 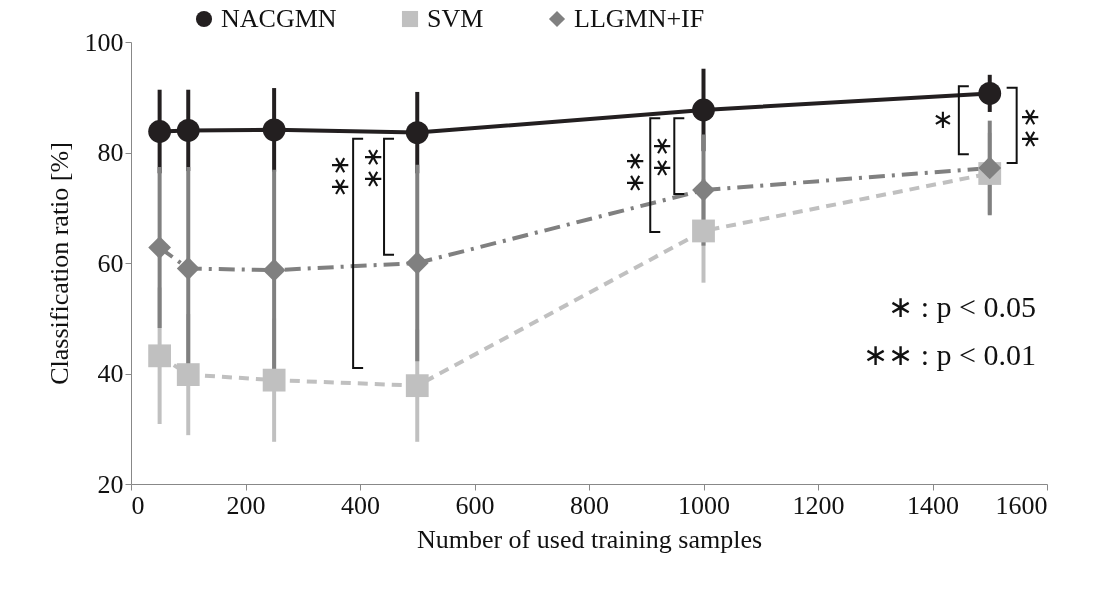 I want to click on x-tick-label: 1400, so click(x=933, y=505).